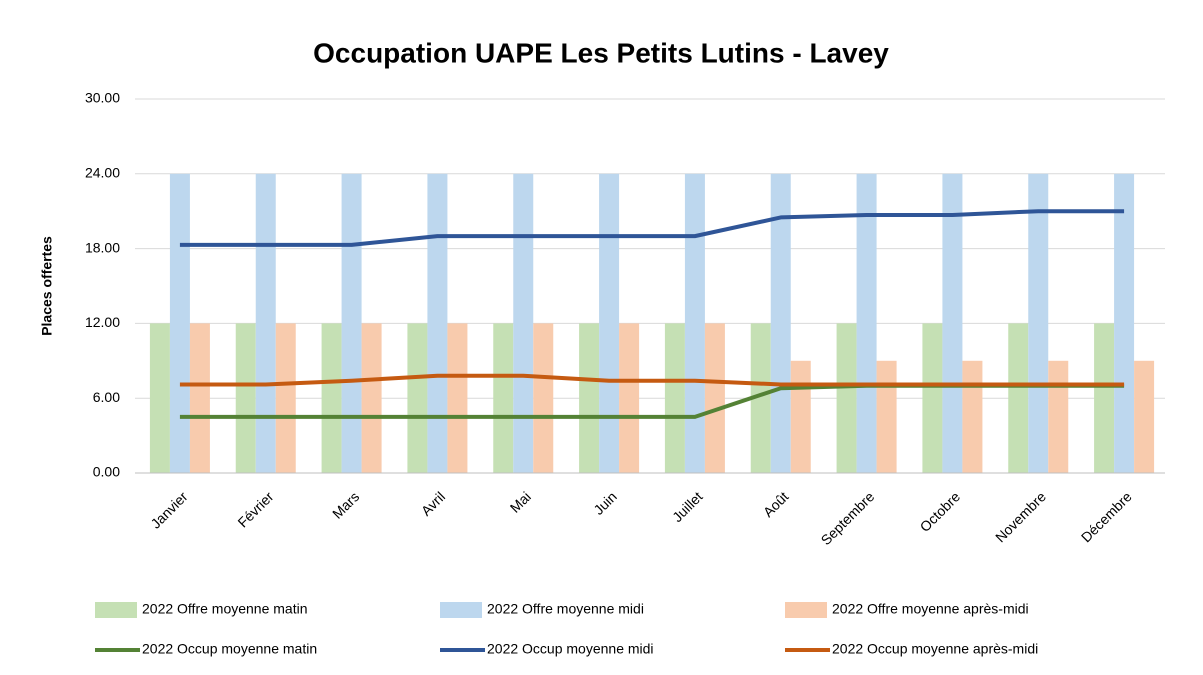 This screenshot has width=1203, height=675. I want to click on x-tick-label: Septembre, so click(848, 518).